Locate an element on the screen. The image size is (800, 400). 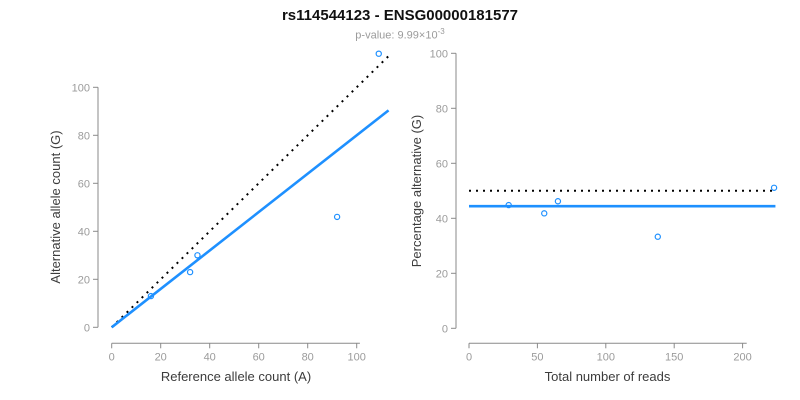
figure-title: rs114544123 - ENSG00000181577 is located at coordinates (400, 15).